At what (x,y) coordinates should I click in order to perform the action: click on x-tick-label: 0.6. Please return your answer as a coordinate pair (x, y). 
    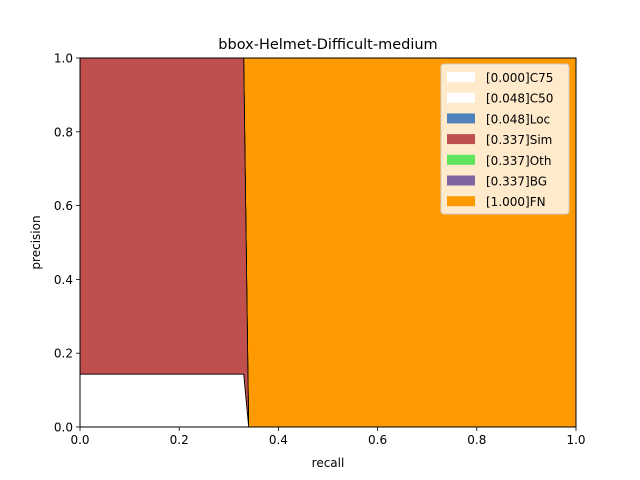
    Looking at the image, I should click on (377, 440).